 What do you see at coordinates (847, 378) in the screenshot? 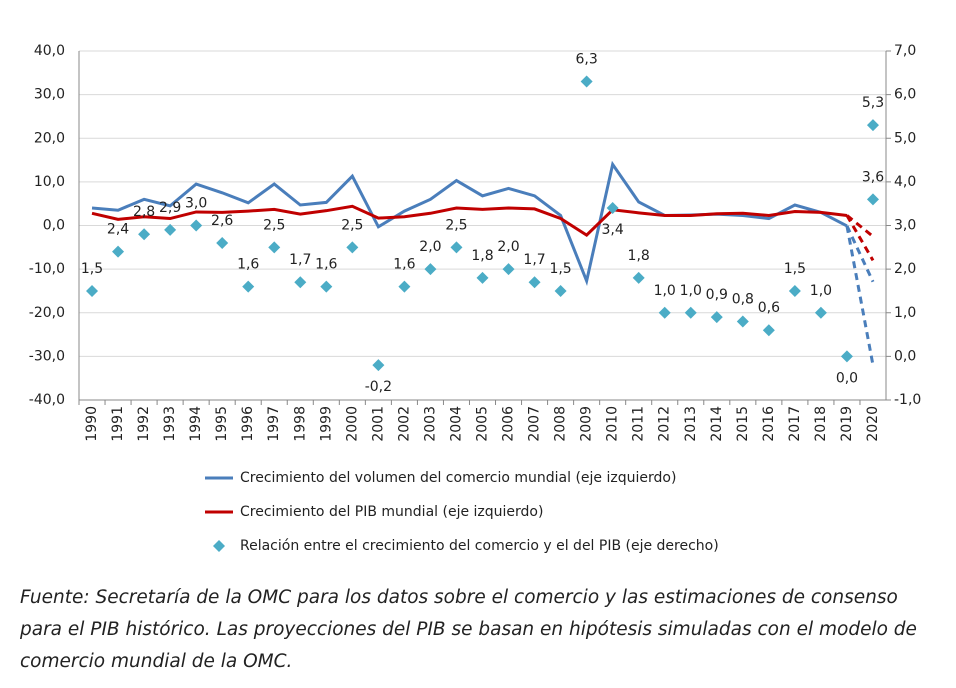
I see `data-label: 0,0` at bounding box center [847, 378].